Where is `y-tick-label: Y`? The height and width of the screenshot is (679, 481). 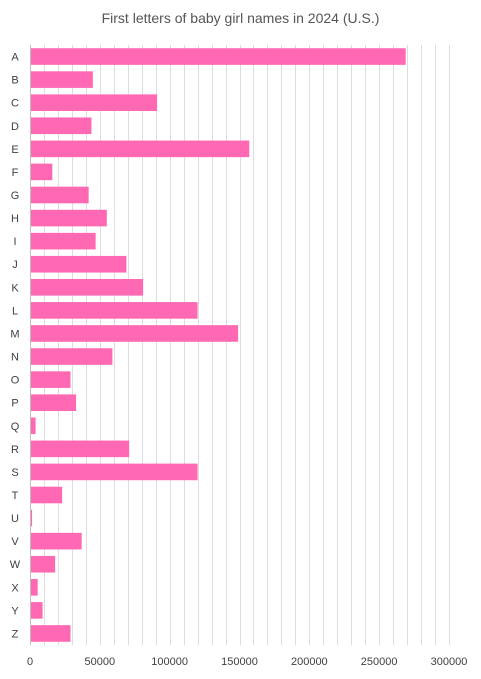 y-tick-label: Y is located at coordinates (15, 611).